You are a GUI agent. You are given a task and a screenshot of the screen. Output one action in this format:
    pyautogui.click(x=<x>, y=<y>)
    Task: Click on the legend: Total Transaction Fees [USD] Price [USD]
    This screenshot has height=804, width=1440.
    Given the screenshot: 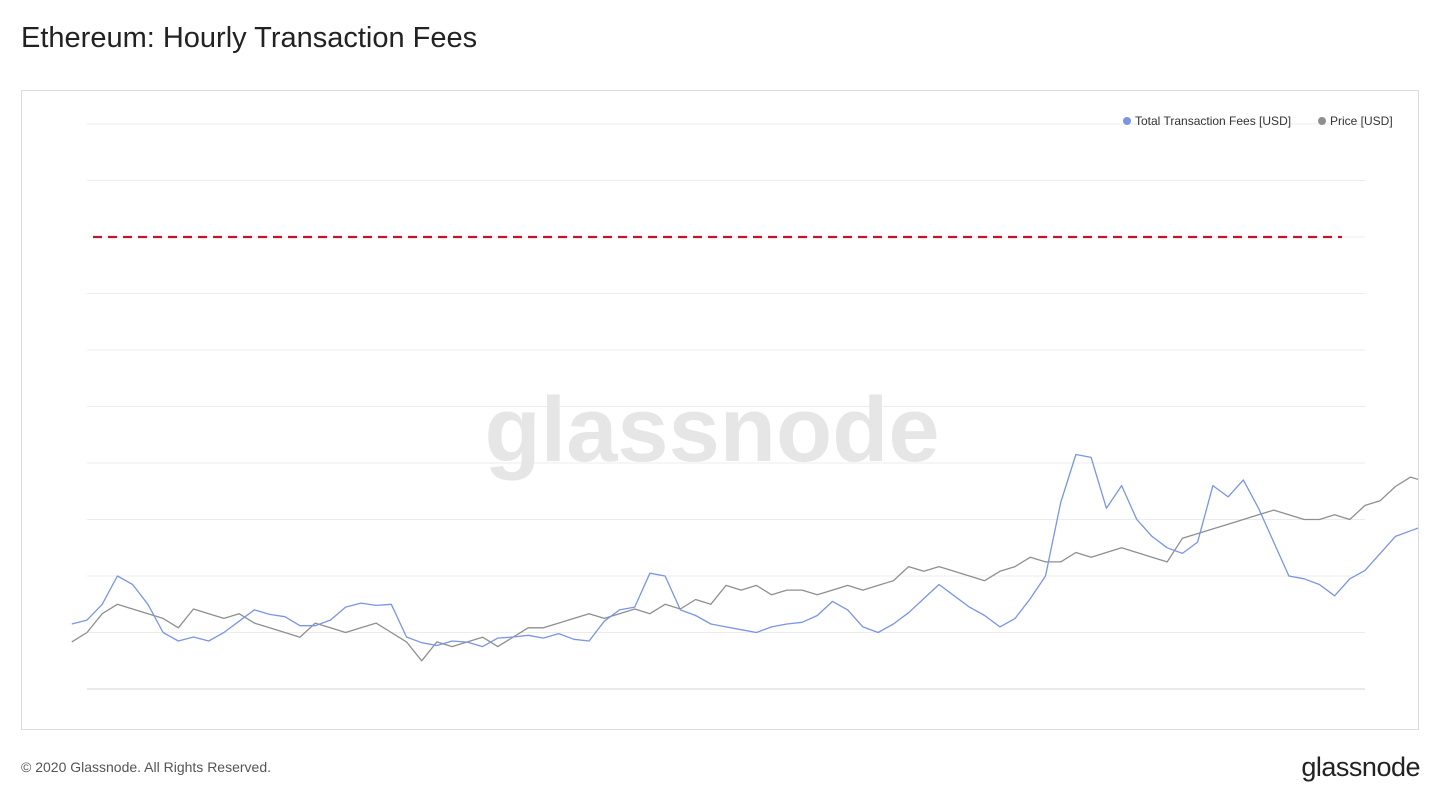 What is the action you would take?
    pyautogui.click(x=1258, y=121)
    